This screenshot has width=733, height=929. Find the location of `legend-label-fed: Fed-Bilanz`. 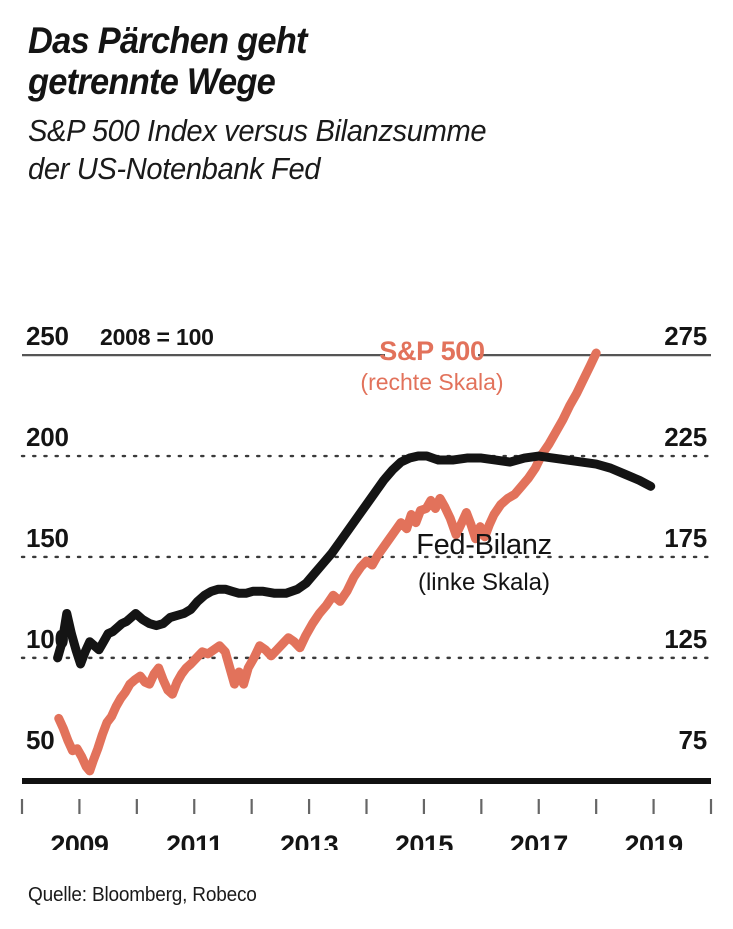

legend-label-fed: Fed-Bilanz is located at coordinates (484, 545).